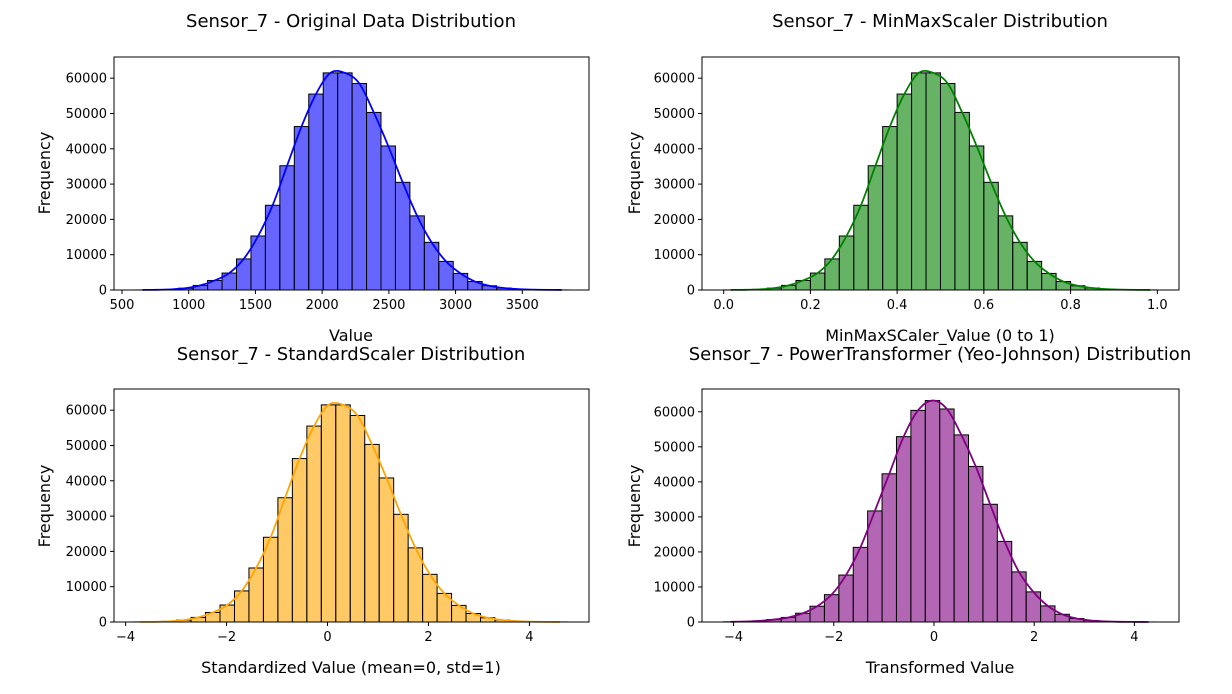 The image size is (1232, 694). Describe the element at coordinates (723, 305) in the screenshot. I see `x-tick-label: 0.0` at that location.